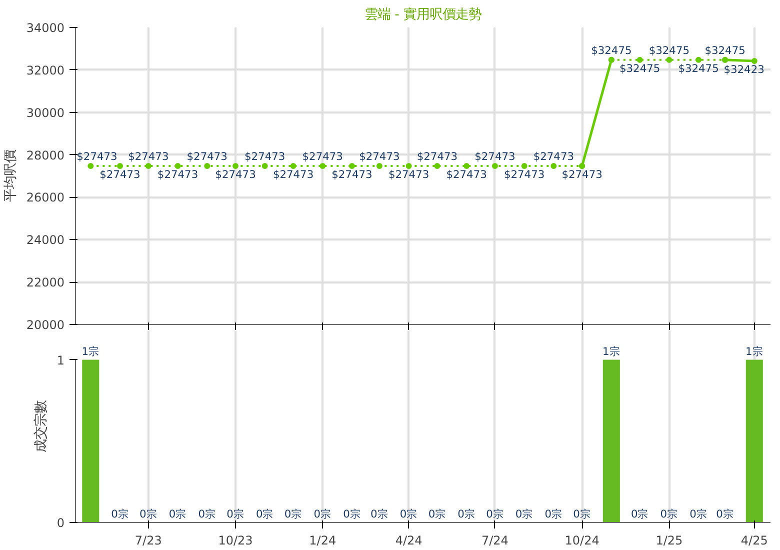 The width and height of the screenshot is (780, 550). What do you see at coordinates (235, 541) in the screenshot?
I see `x-tick-label: 10/23` at bounding box center [235, 541].